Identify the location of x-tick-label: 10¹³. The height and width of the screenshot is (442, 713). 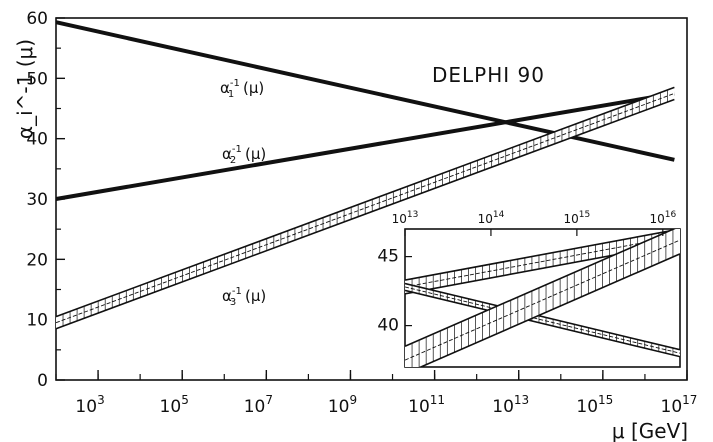
(510, 405).